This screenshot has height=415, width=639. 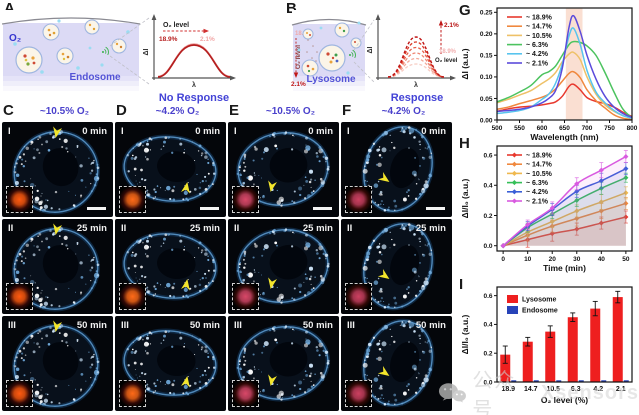 I want to click on time-label: 50 min, so click(x=430, y=325).